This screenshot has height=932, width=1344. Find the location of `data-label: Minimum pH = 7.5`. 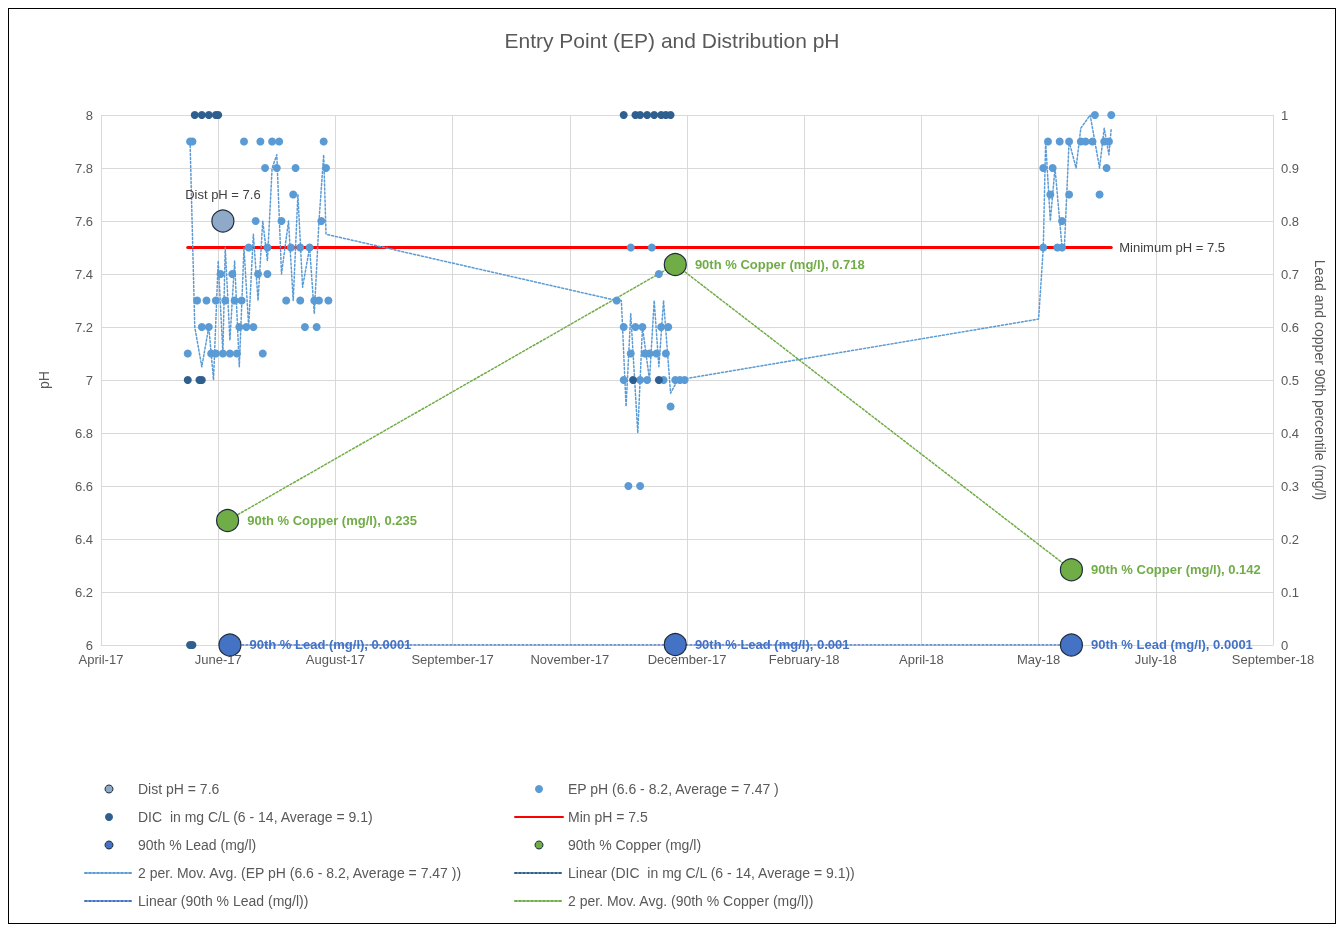

data-label: Minimum pH = 7.5 is located at coordinates (1172, 247).